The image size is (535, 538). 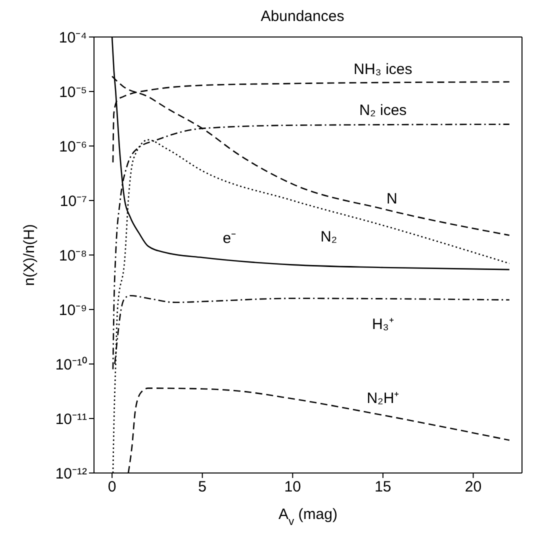 What do you see at coordinates (73, 92) in the screenshot?
I see `y-tick-label: 10⁻⁵` at bounding box center [73, 92].